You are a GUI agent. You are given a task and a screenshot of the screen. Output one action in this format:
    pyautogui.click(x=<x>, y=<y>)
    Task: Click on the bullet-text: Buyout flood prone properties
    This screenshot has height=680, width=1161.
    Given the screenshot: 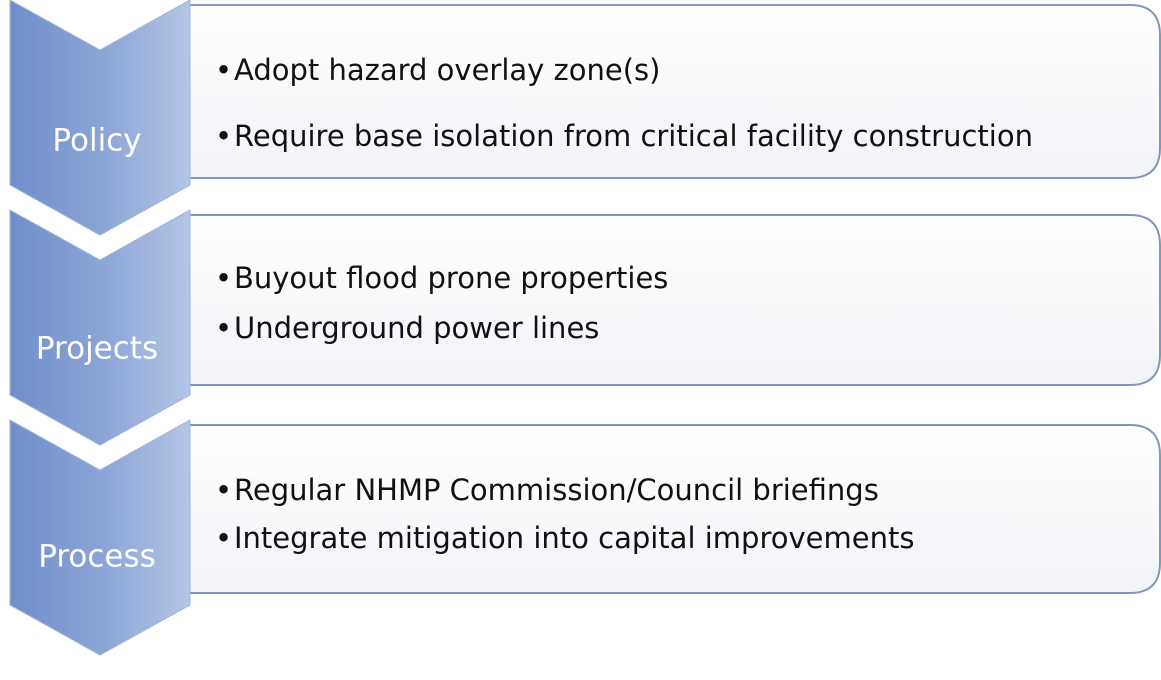 What is the action you would take?
    pyautogui.click(x=451, y=278)
    